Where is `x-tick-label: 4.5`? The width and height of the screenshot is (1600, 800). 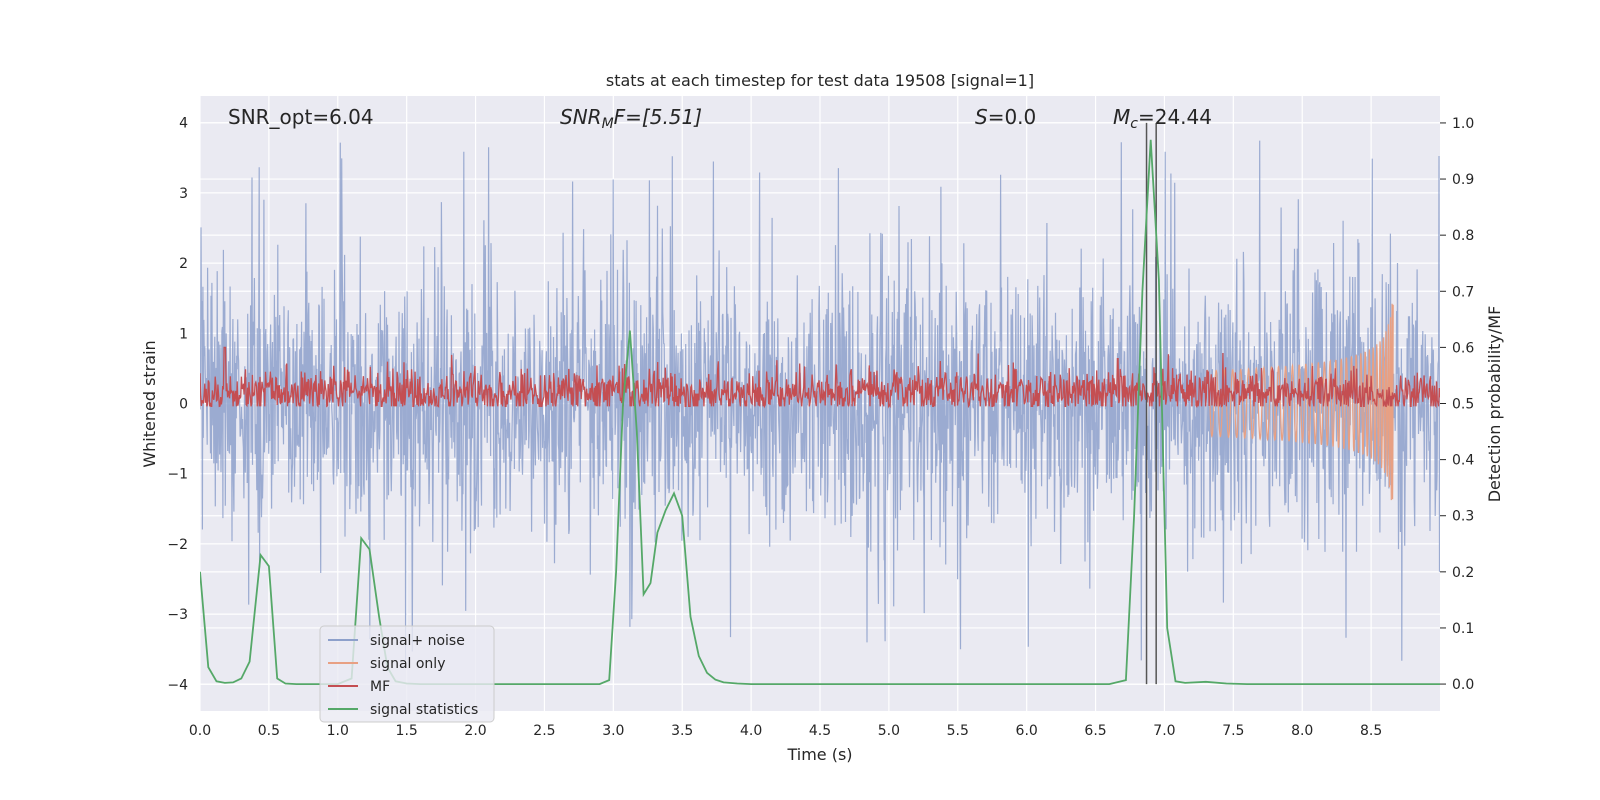
x-tick-label: 4.5 is located at coordinates (820, 731).